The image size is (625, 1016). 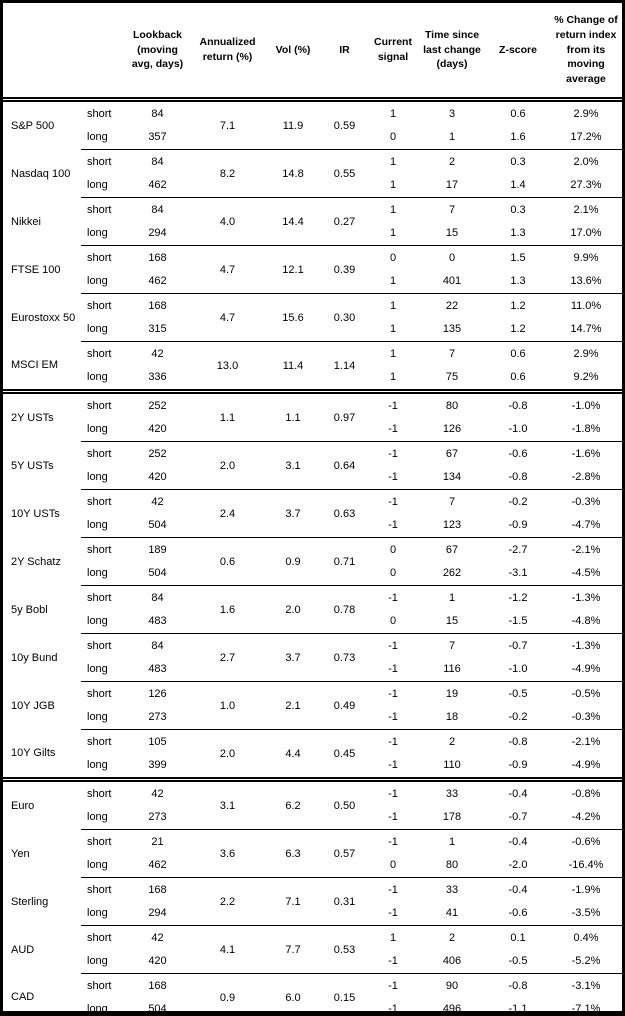 I want to click on time-since-value: 262, so click(x=452, y=573).